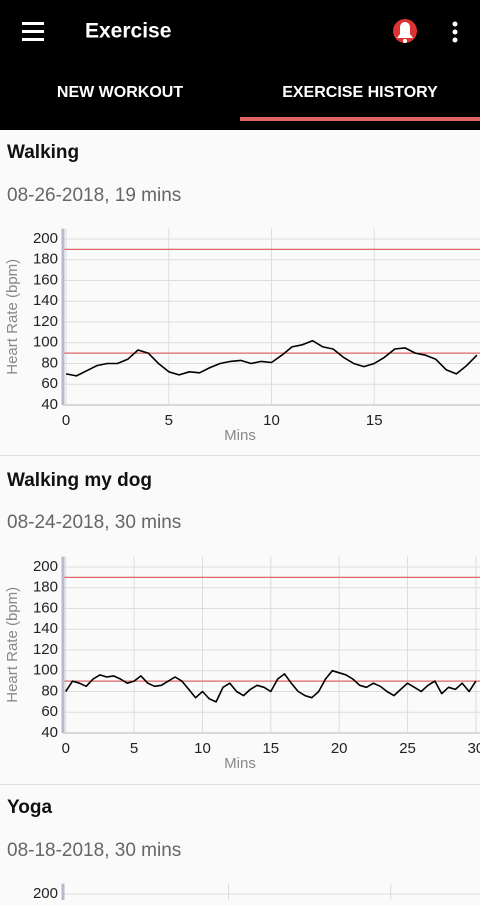 The image size is (480, 905). I want to click on workout-name: Walking, so click(43, 152).